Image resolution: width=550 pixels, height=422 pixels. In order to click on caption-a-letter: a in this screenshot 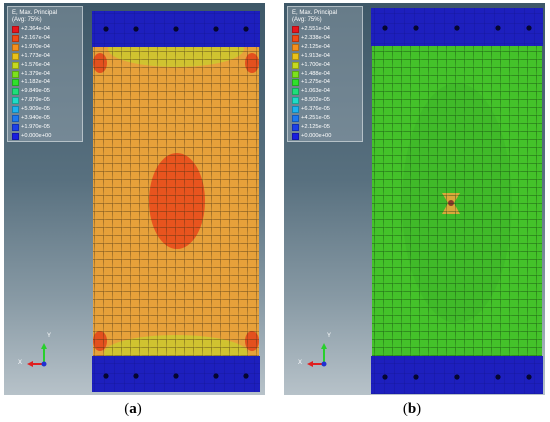, I will do `click(133, 409)`.